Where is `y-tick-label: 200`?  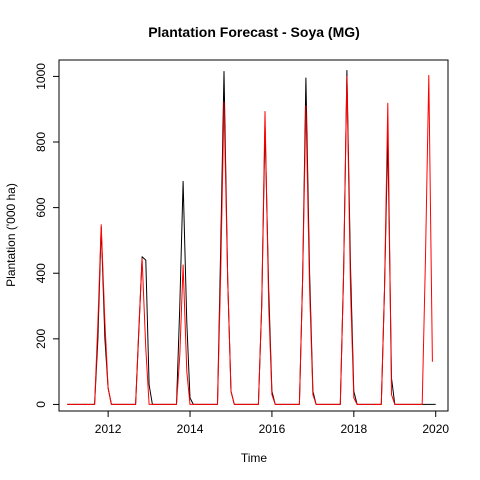 y-tick-label: 200 is located at coordinates (41, 338).